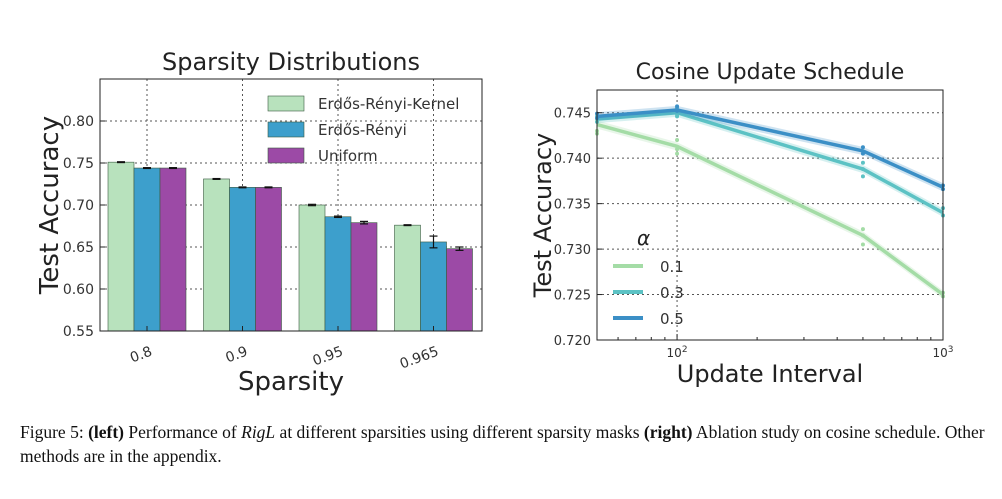  What do you see at coordinates (50, 205) in the screenshot?
I see `bar-chart-y-label: Test Accuracy` at bounding box center [50, 205].